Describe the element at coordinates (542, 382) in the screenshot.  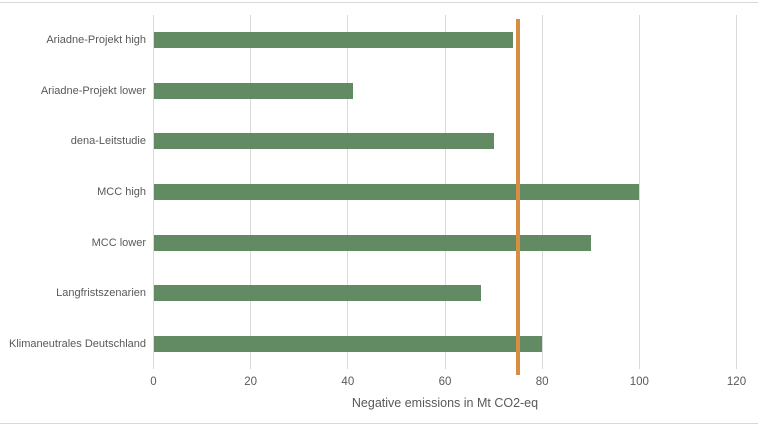
I see `x-tick-label: 80` at that location.